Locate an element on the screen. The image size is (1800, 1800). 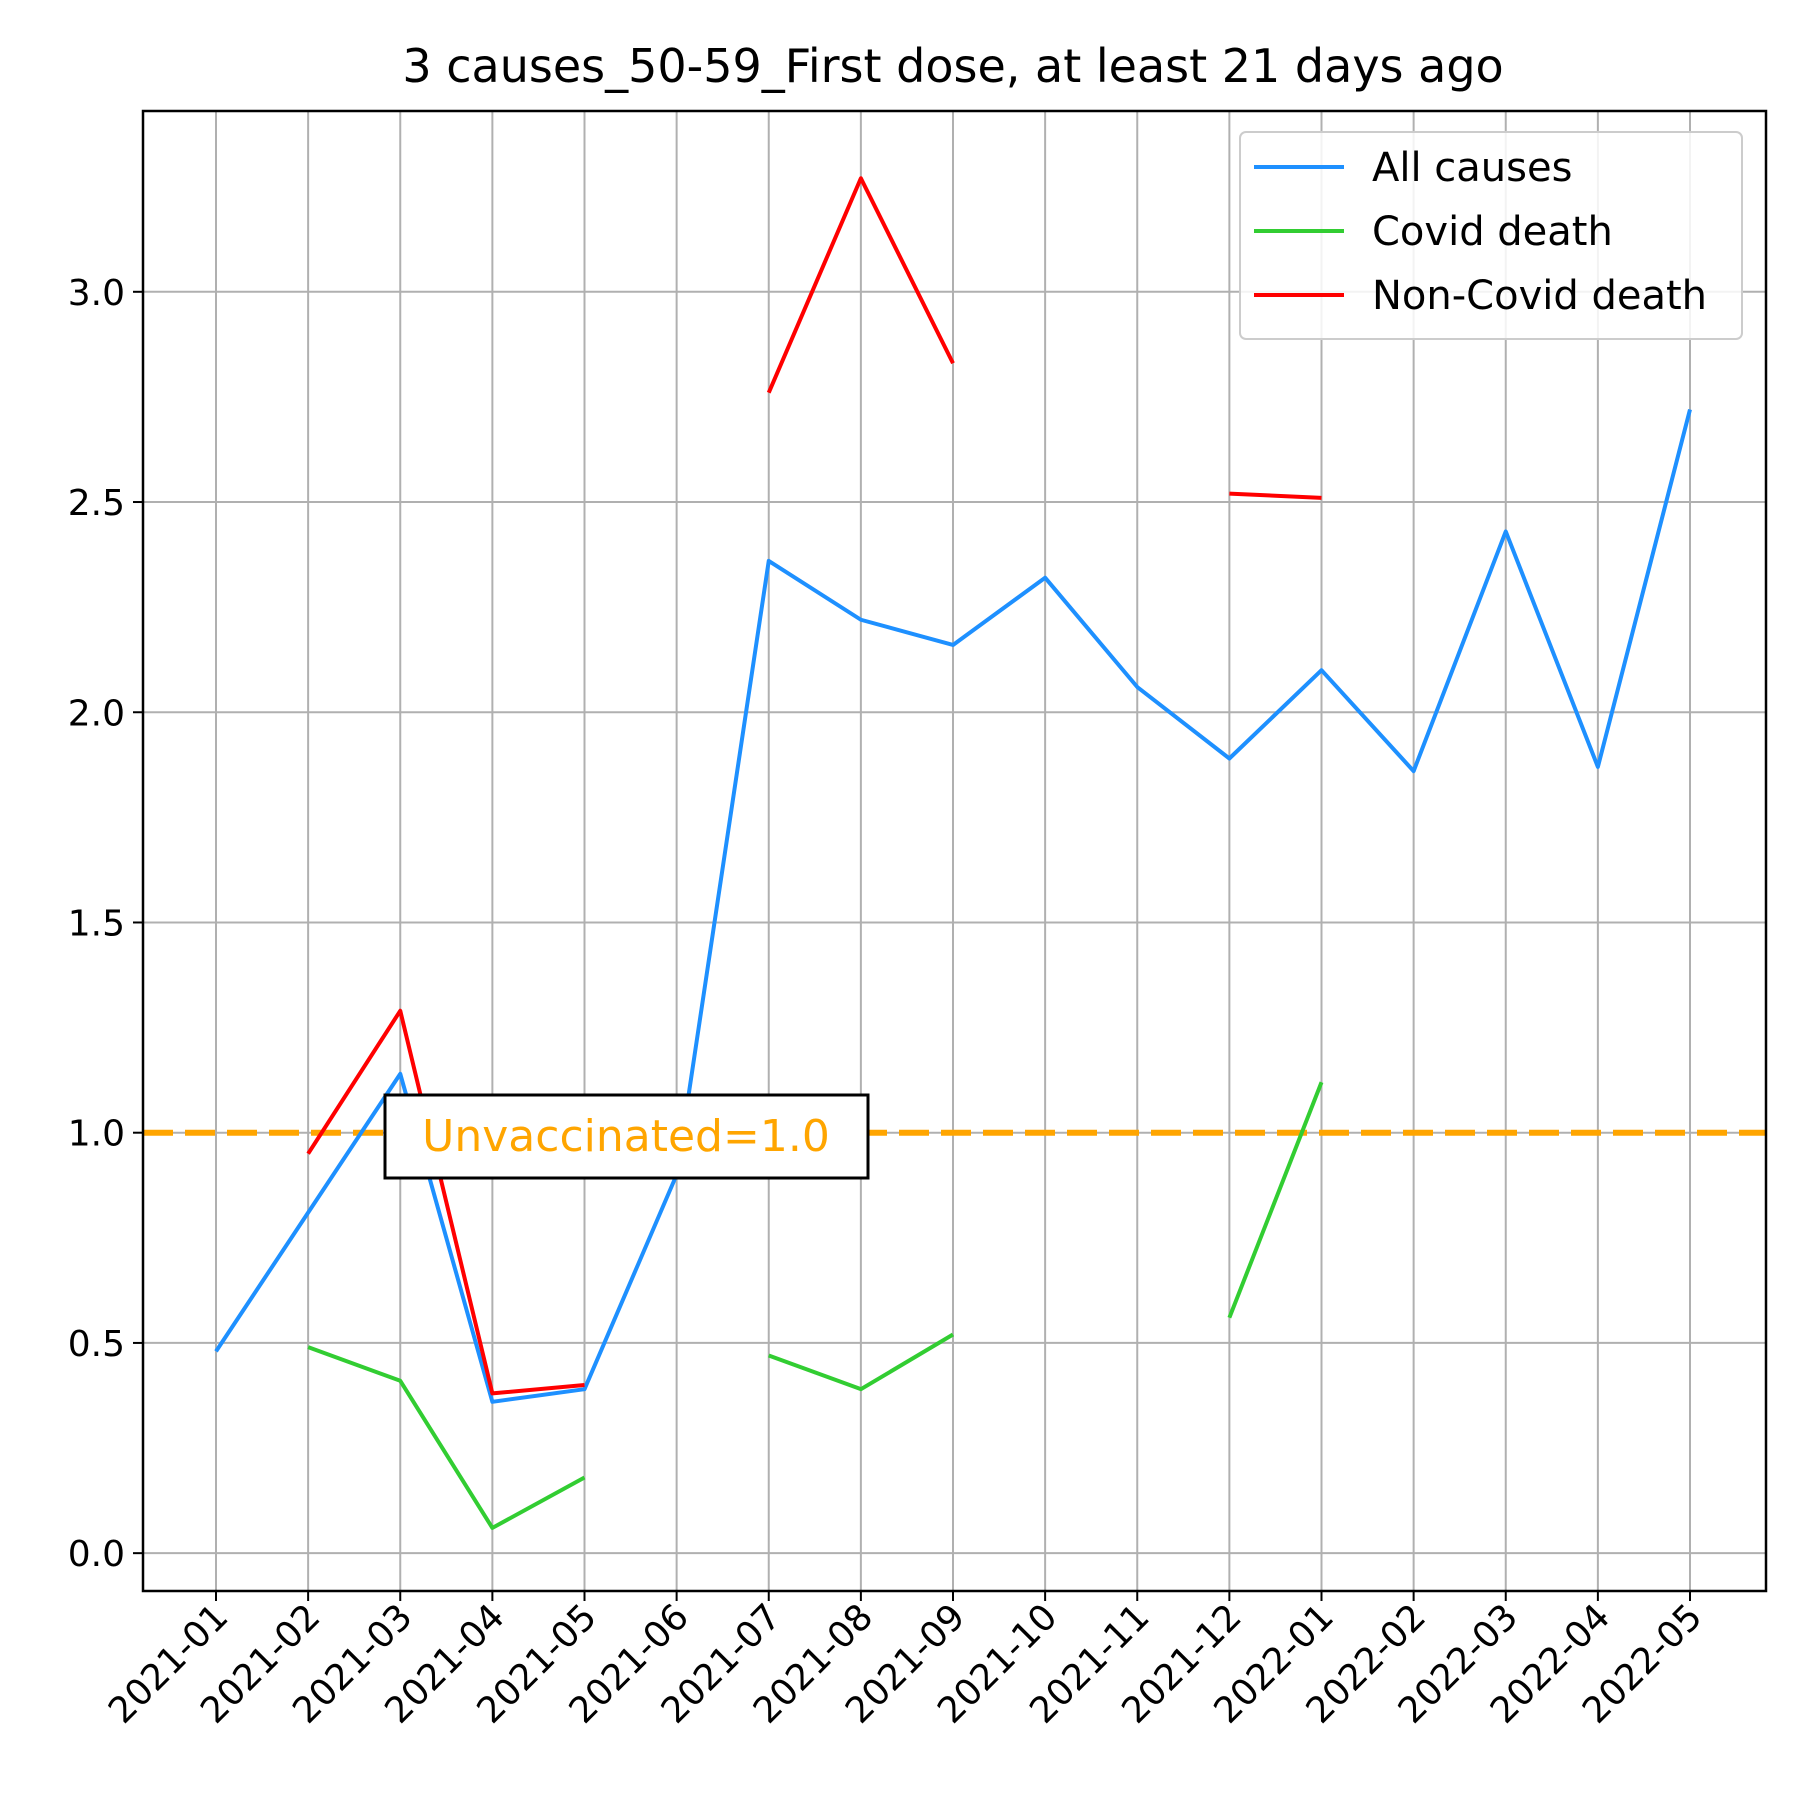
legend-label-covid-death: Covid death is located at coordinates (1492, 232).